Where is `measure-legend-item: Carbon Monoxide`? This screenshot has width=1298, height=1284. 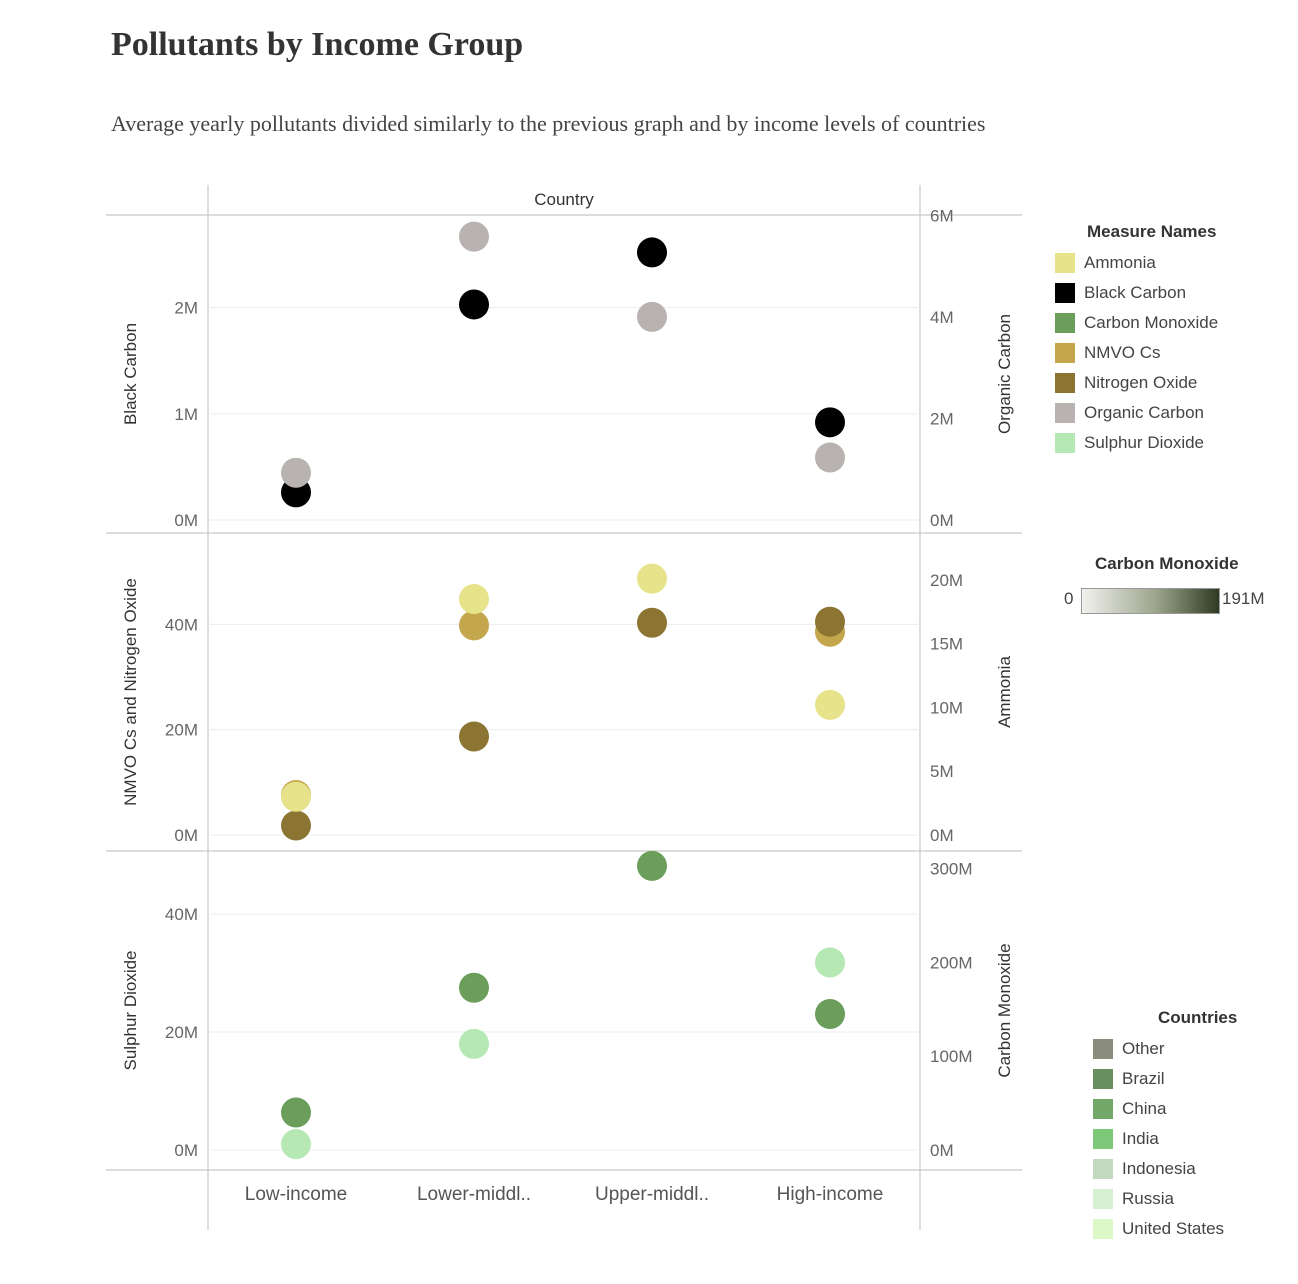
measure-legend-item: Carbon Monoxide is located at coordinates (1136, 323).